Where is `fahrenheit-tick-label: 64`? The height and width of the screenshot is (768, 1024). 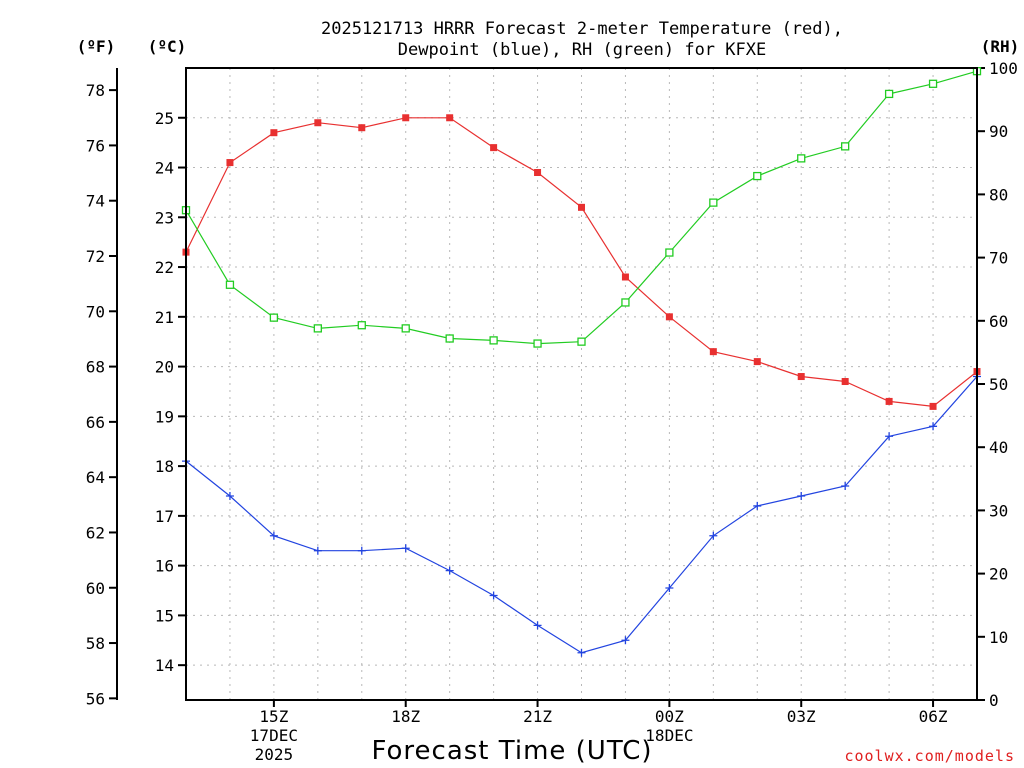 fahrenheit-tick-label: 64 is located at coordinates (95, 477).